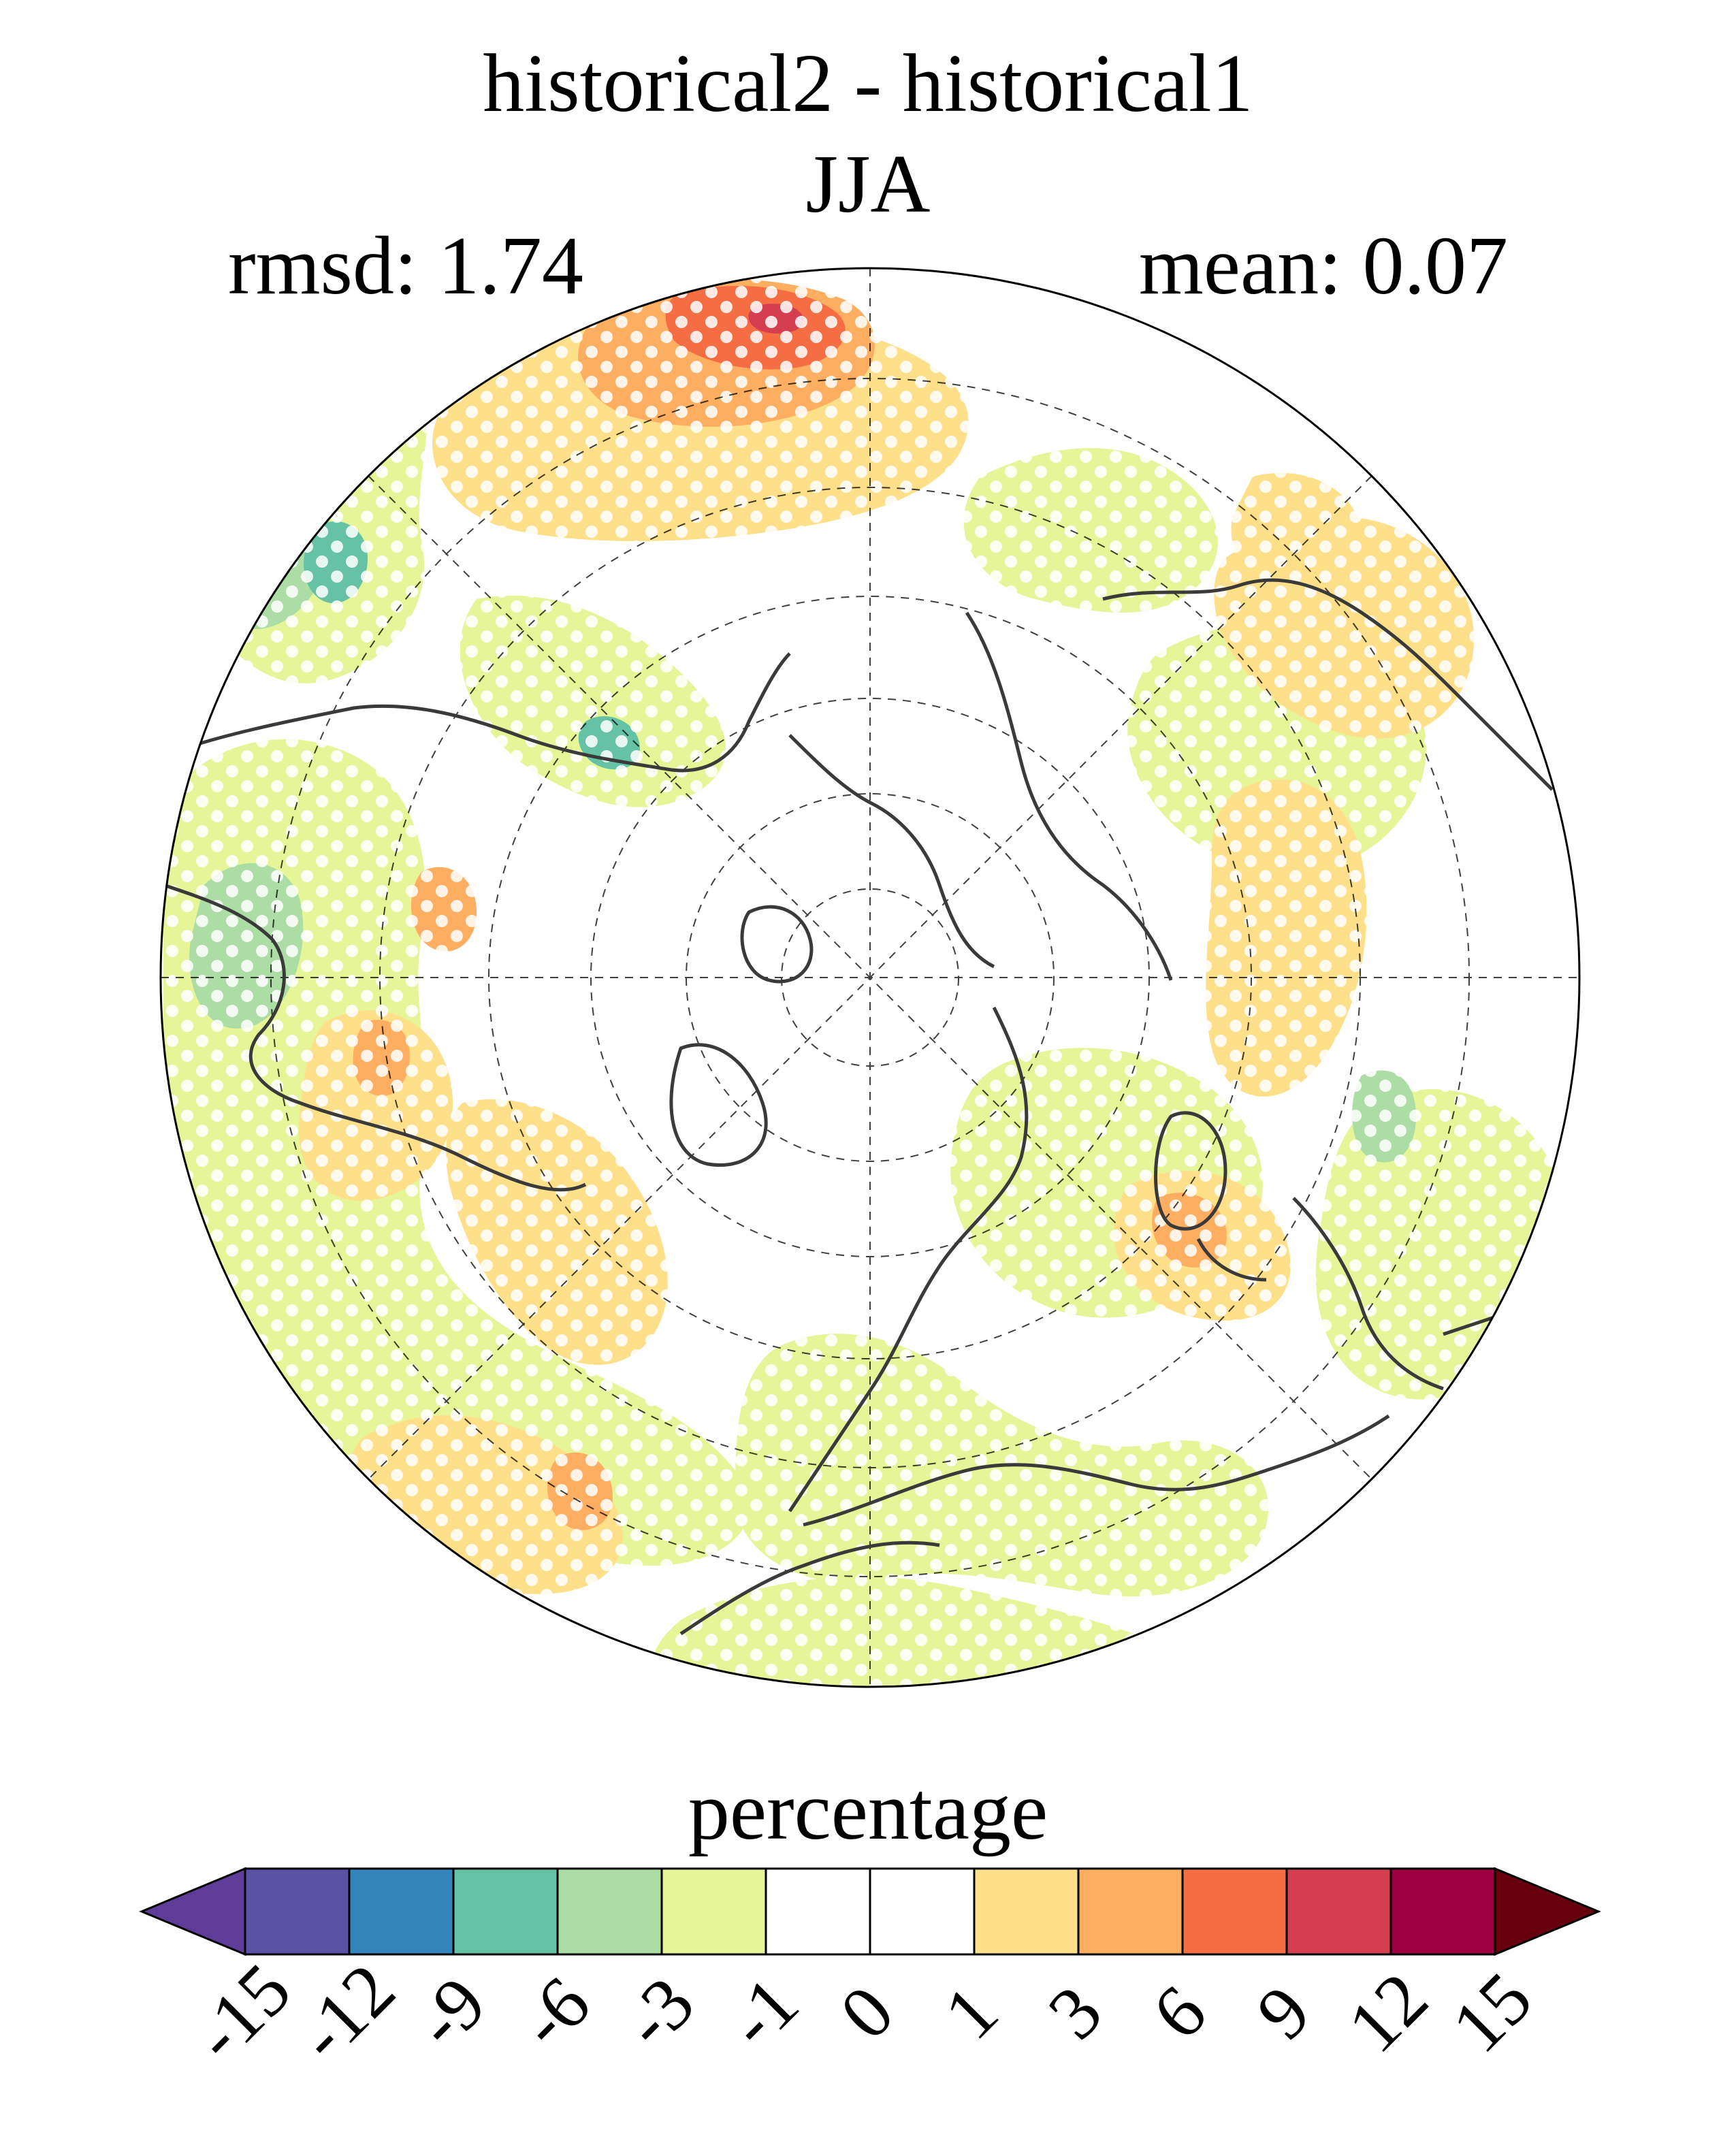  What do you see at coordinates (1178, 2011) in the screenshot?
I see `colorbar-tick-label: 6` at bounding box center [1178, 2011].